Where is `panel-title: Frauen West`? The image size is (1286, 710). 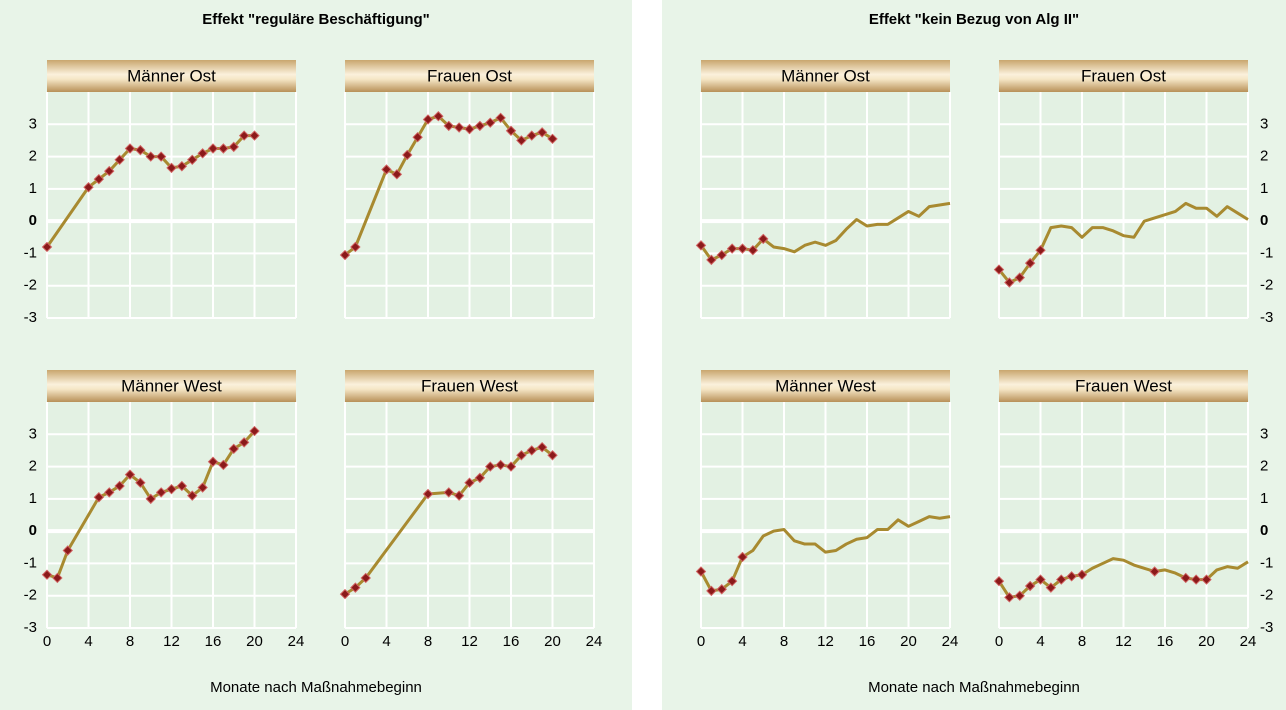
panel-title: Frauen West is located at coordinates (469, 385).